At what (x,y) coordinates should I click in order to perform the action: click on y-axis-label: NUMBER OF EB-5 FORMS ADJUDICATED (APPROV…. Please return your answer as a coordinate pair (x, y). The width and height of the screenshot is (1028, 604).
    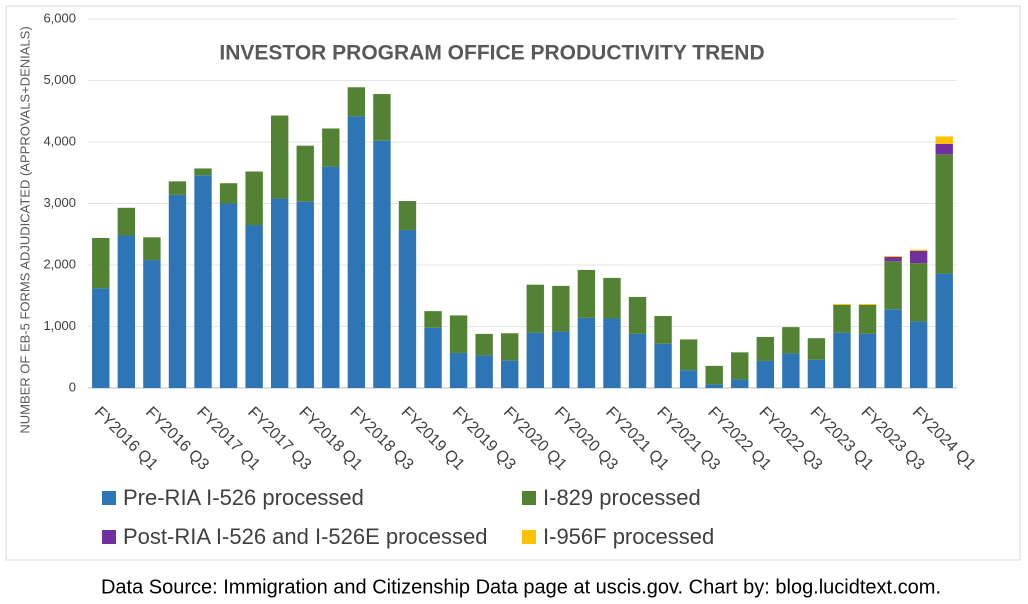
    Looking at the image, I should click on (24, 229).